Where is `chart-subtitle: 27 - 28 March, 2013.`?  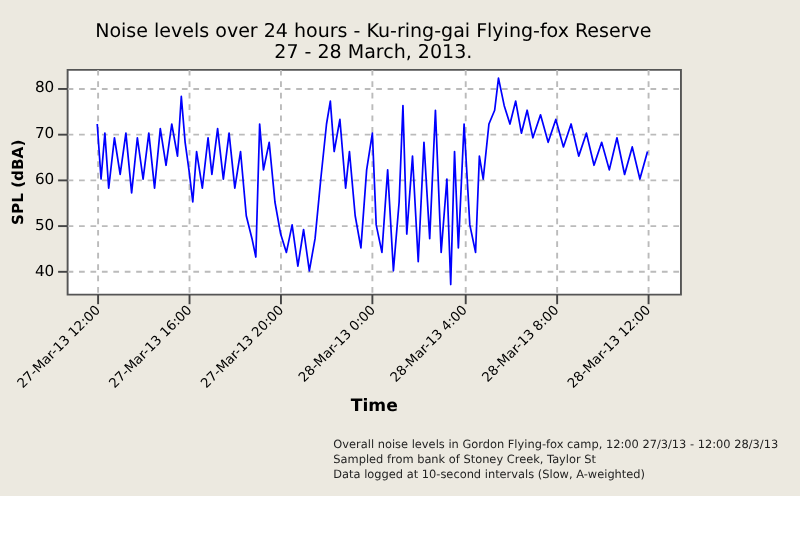 chart-subtitle: 27 - 28 March, 2013. is located at coordinates (373, 52).